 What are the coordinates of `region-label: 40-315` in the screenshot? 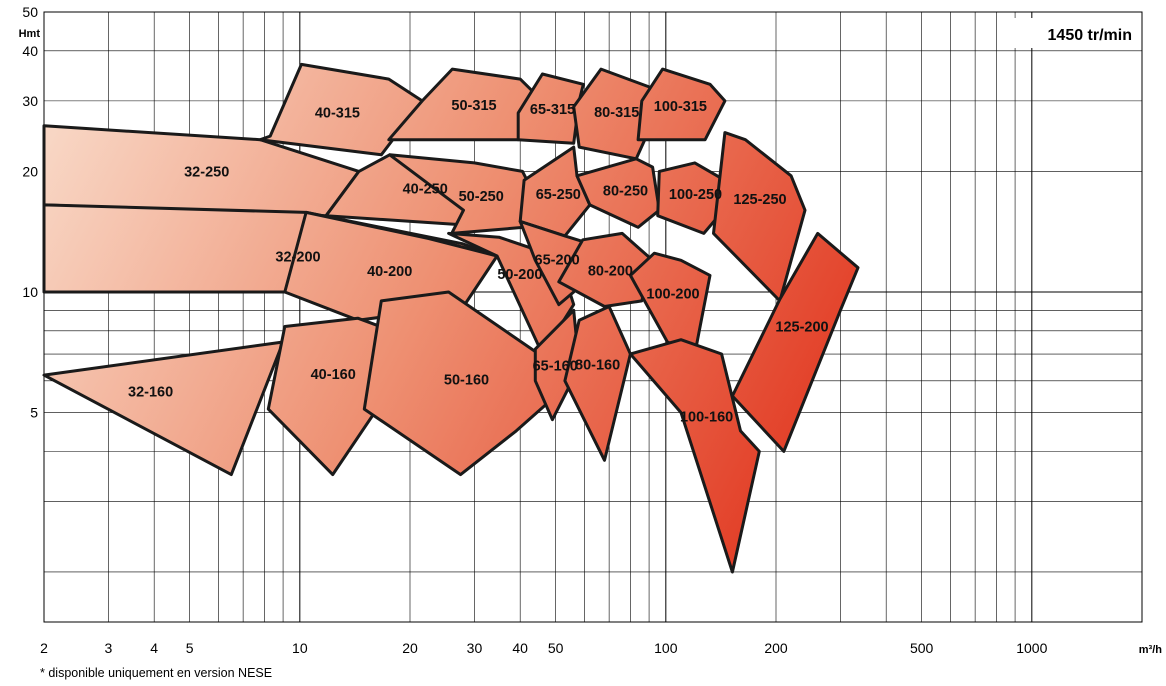 It's located at (337, 114).